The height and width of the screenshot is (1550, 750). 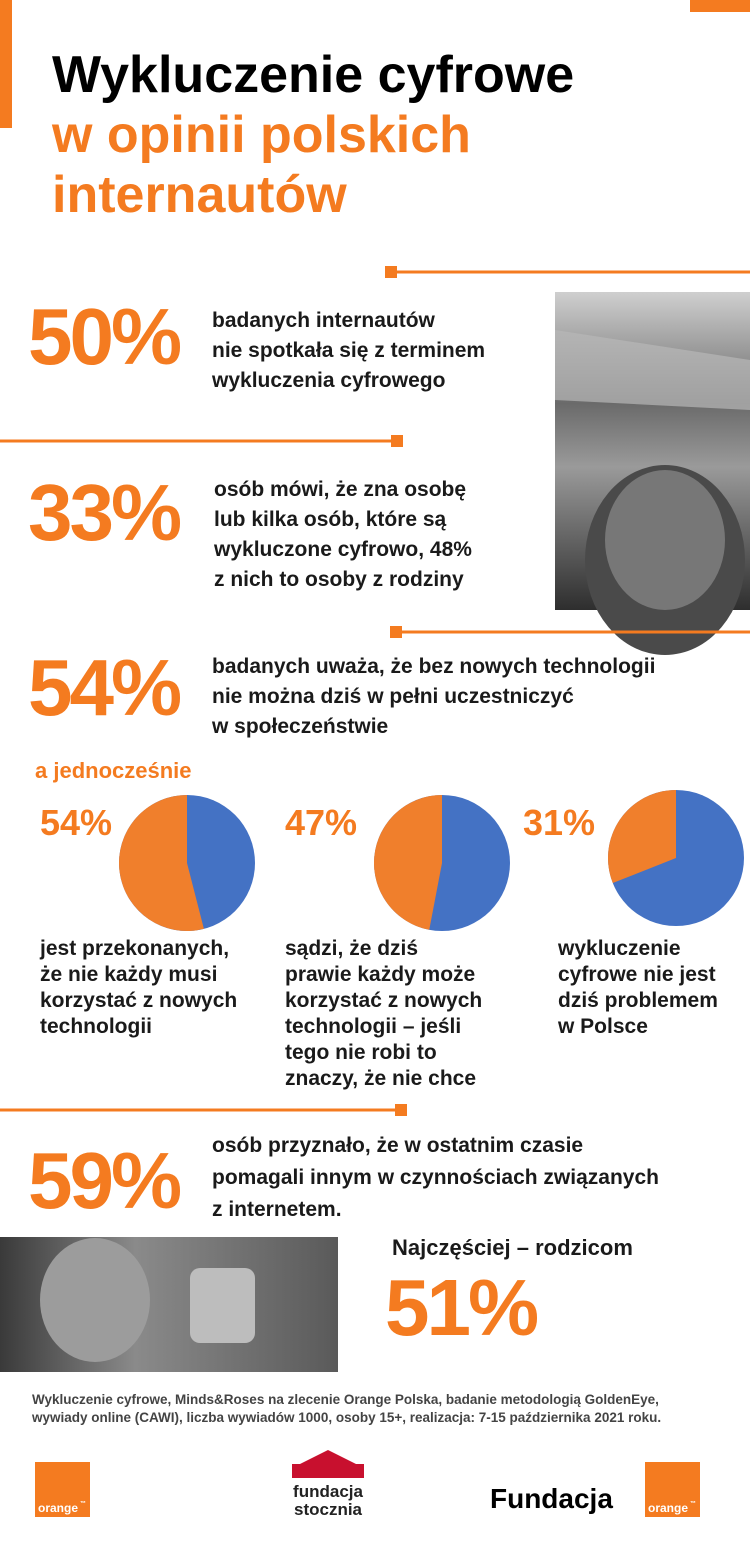 What do you see at coordinates (199, 195) in the screenshot?
I see `title-line: internautów` at bounding box center [199, 195].